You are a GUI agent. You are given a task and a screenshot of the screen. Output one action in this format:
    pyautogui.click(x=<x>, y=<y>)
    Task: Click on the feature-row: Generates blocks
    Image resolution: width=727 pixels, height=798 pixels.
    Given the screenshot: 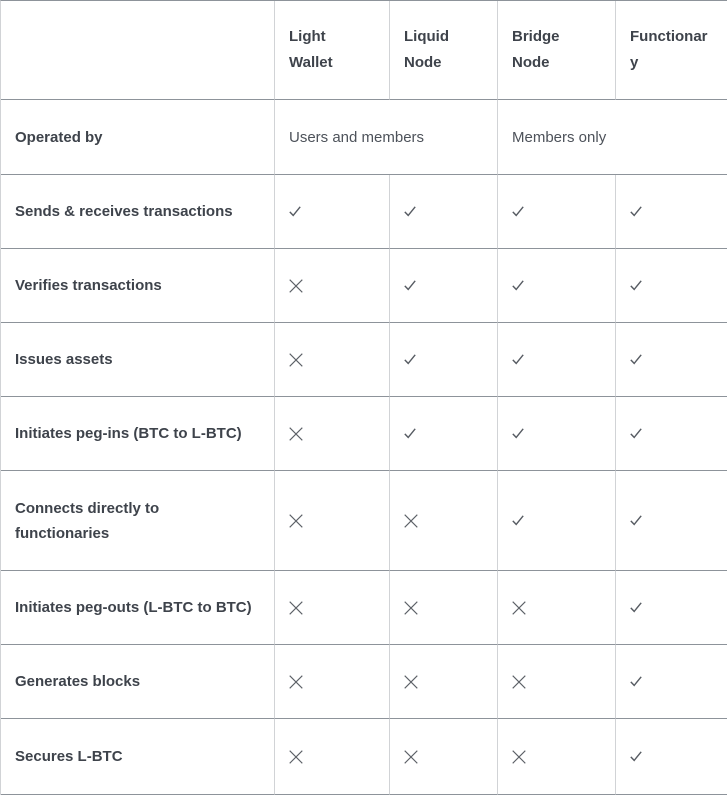 What is the action you would take?
    pyautogui.click(x=364, y=682)
    